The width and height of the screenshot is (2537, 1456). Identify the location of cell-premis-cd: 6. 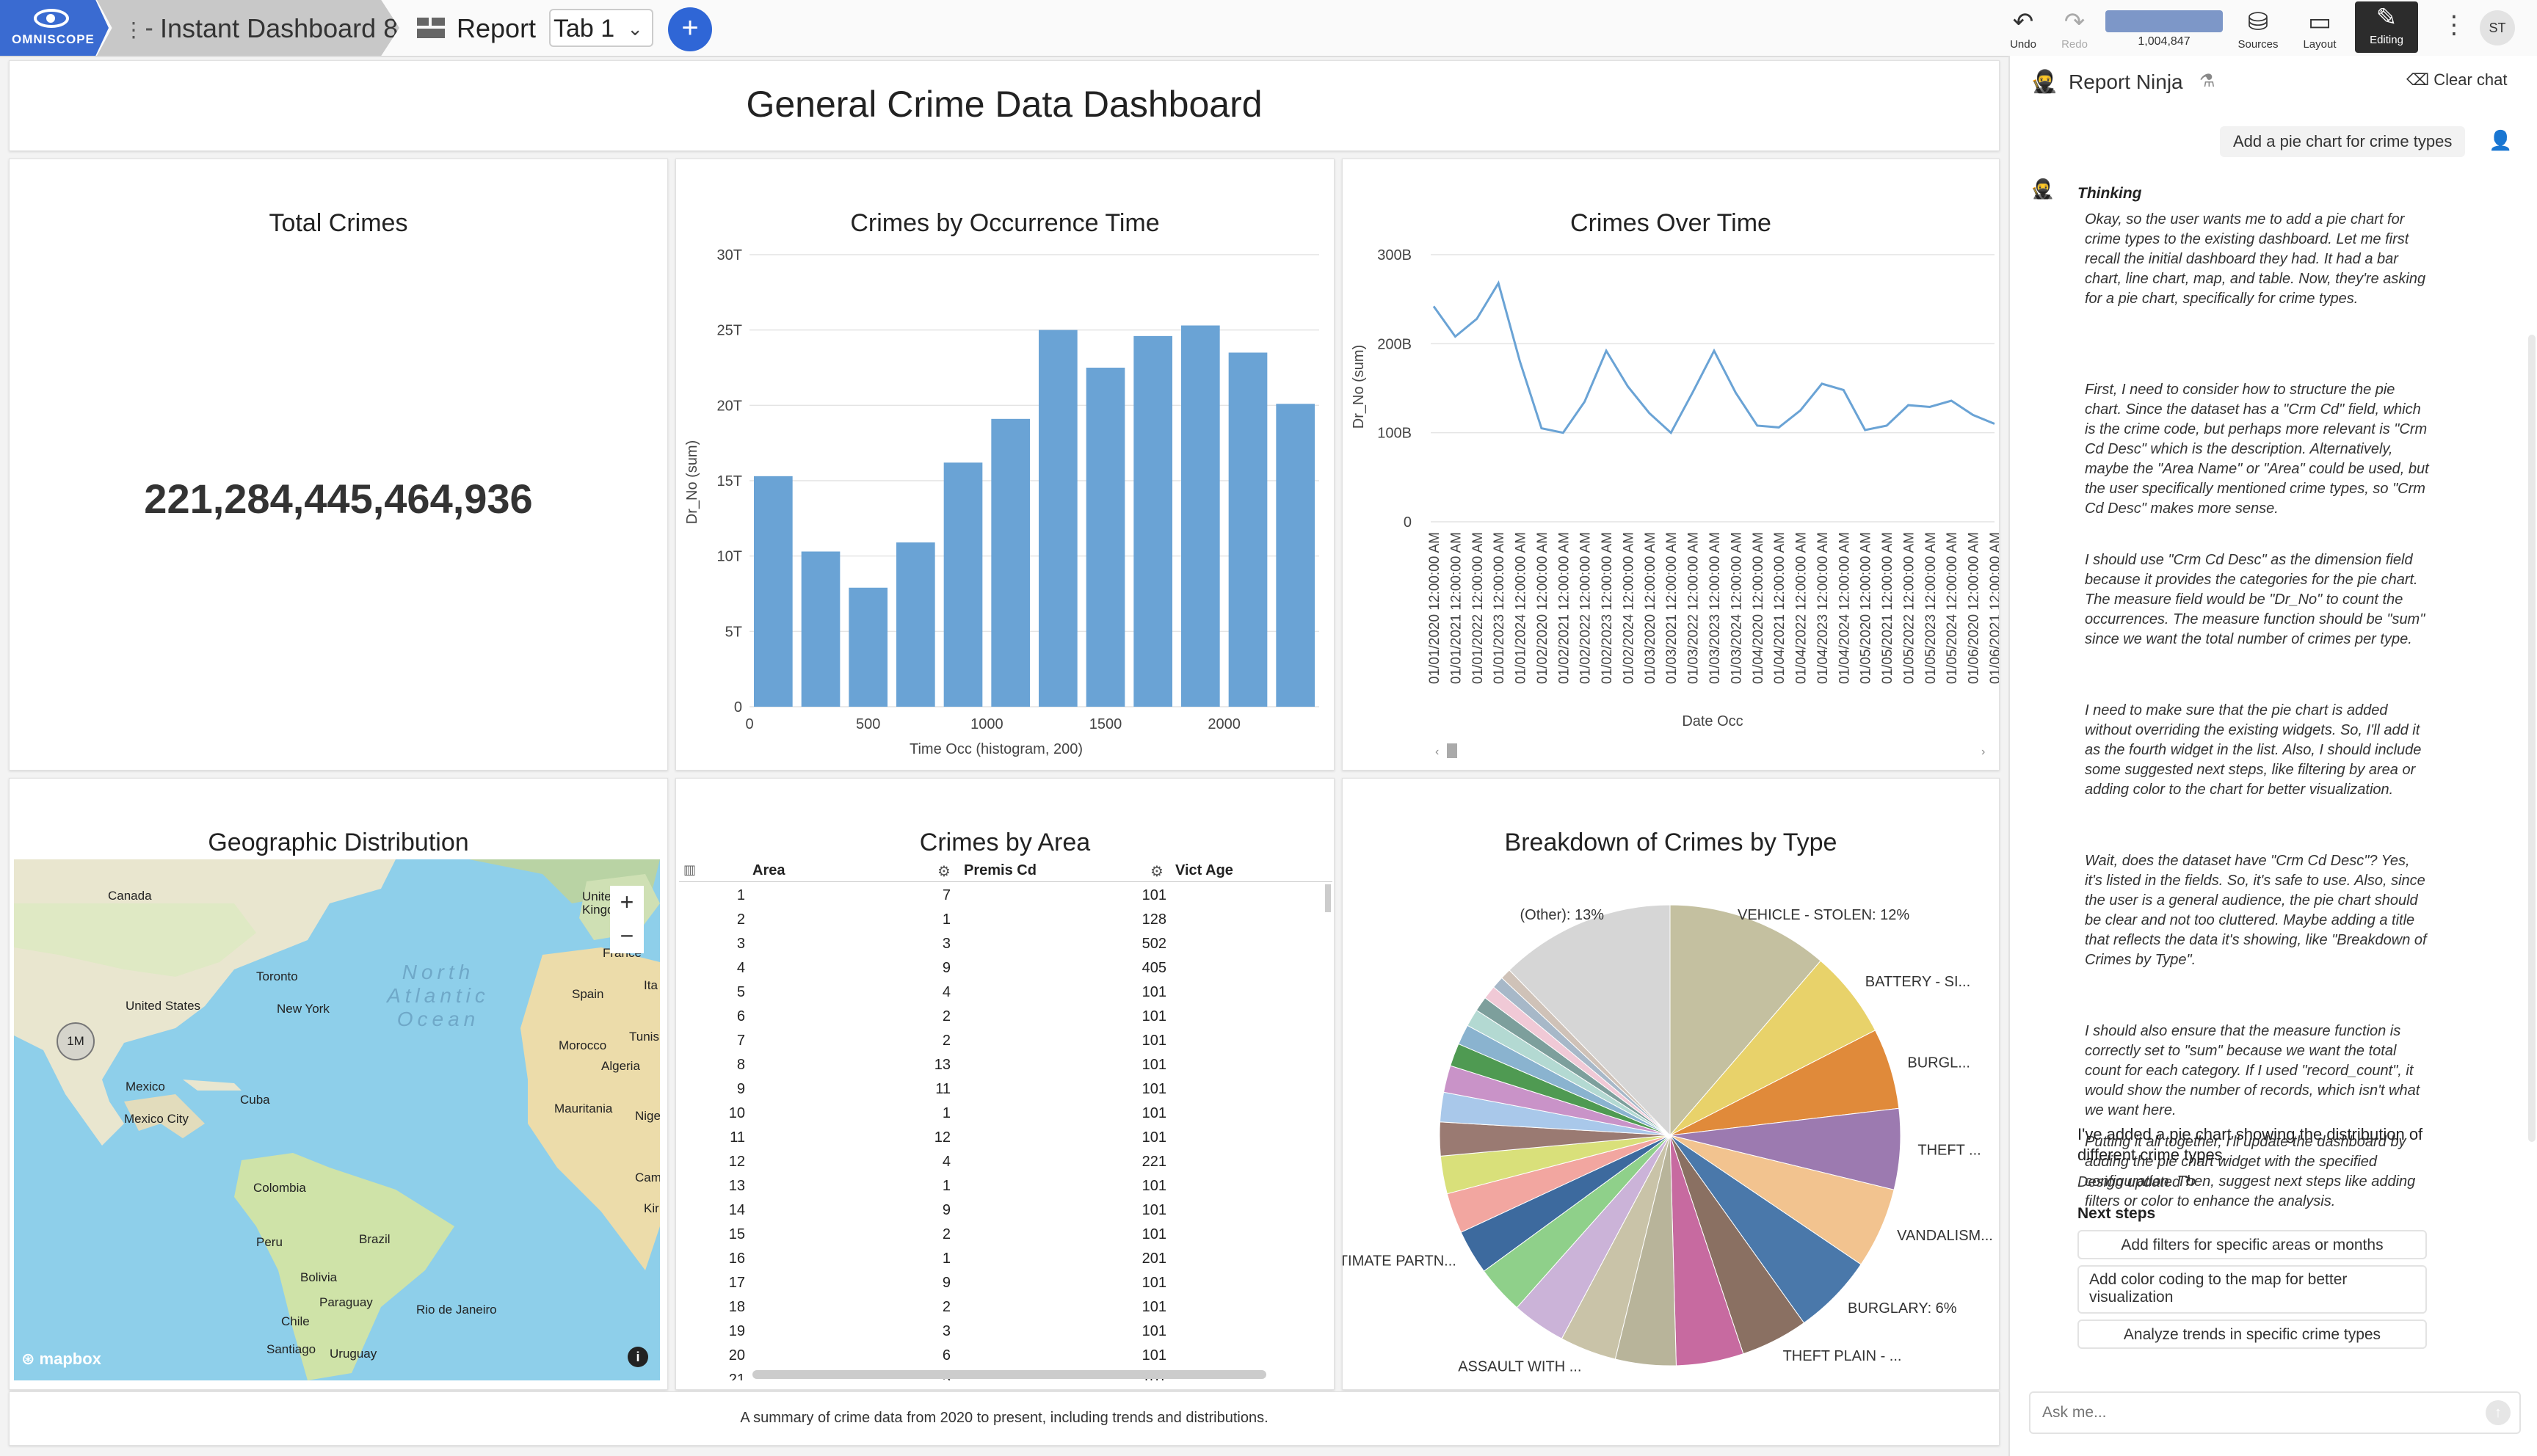
(946, 1355).